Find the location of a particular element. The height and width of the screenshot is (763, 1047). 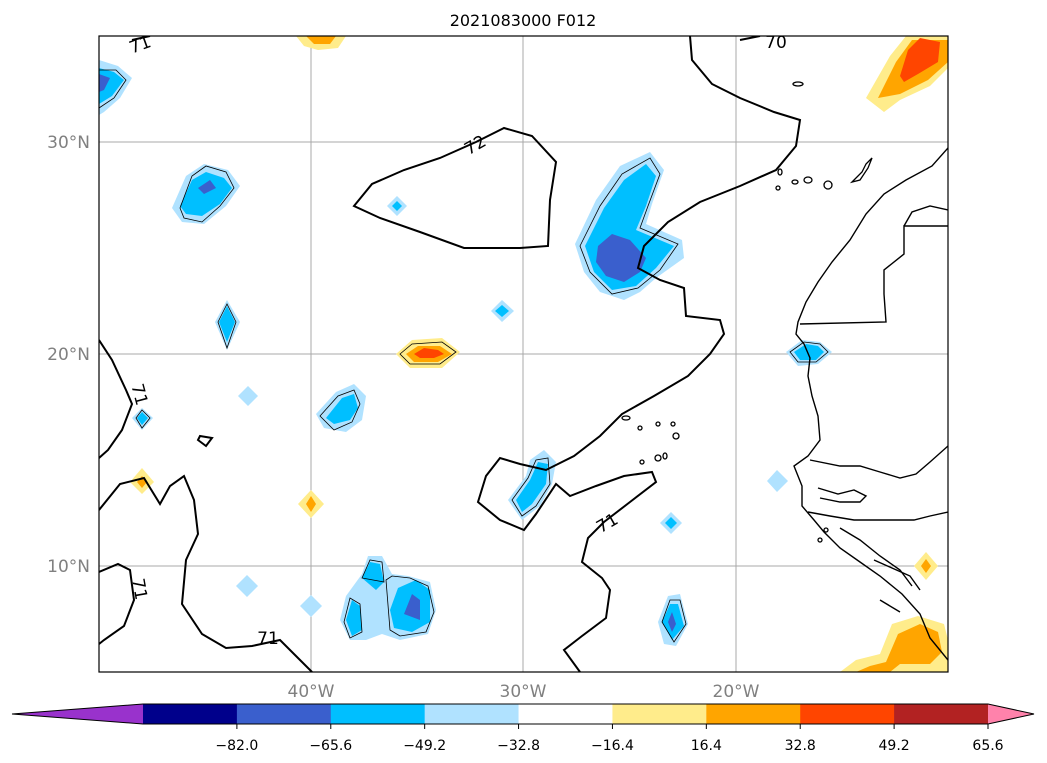

lon-label: 40°W is located at coordinates (311, 692).